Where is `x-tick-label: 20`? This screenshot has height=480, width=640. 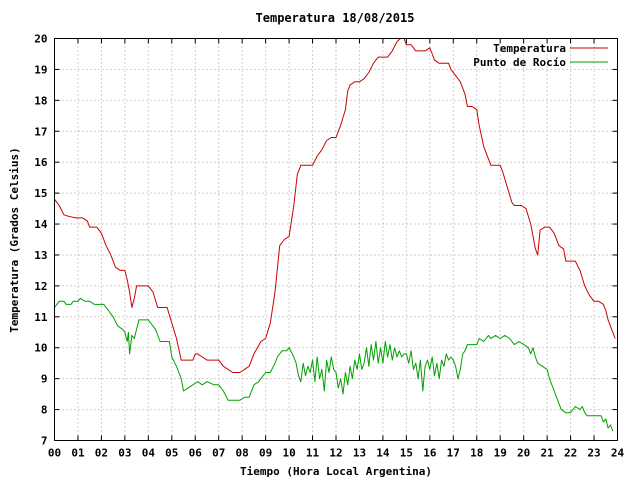
x-tick-label: 20 is located at coordinates (523, 453).